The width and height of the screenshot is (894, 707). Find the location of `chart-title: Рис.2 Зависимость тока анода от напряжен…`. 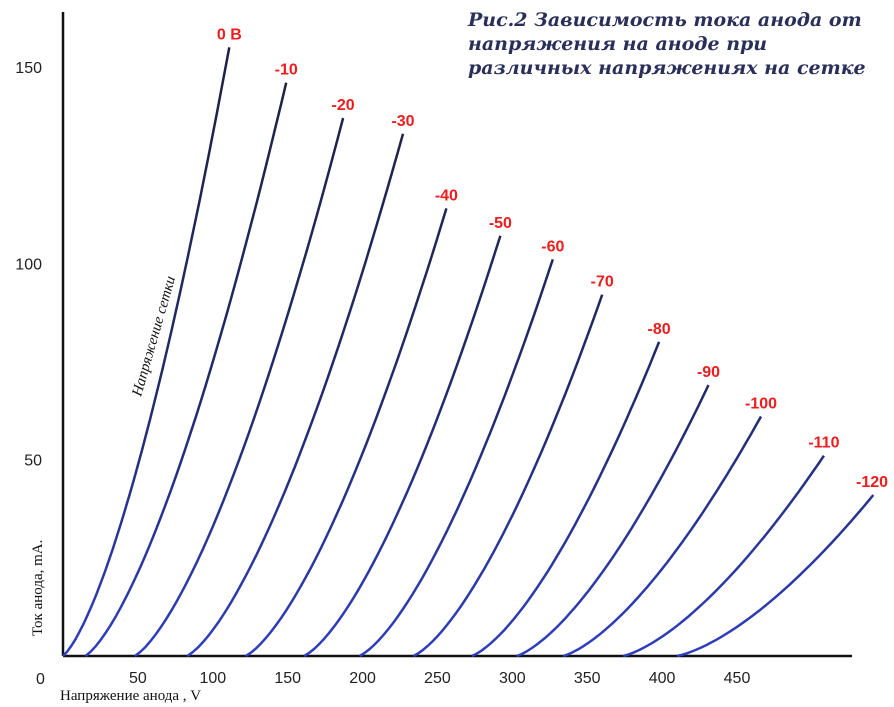

chart-title: Рис.2 Зависимость тока анода от напряжен… is located at coordinates (667, 44).